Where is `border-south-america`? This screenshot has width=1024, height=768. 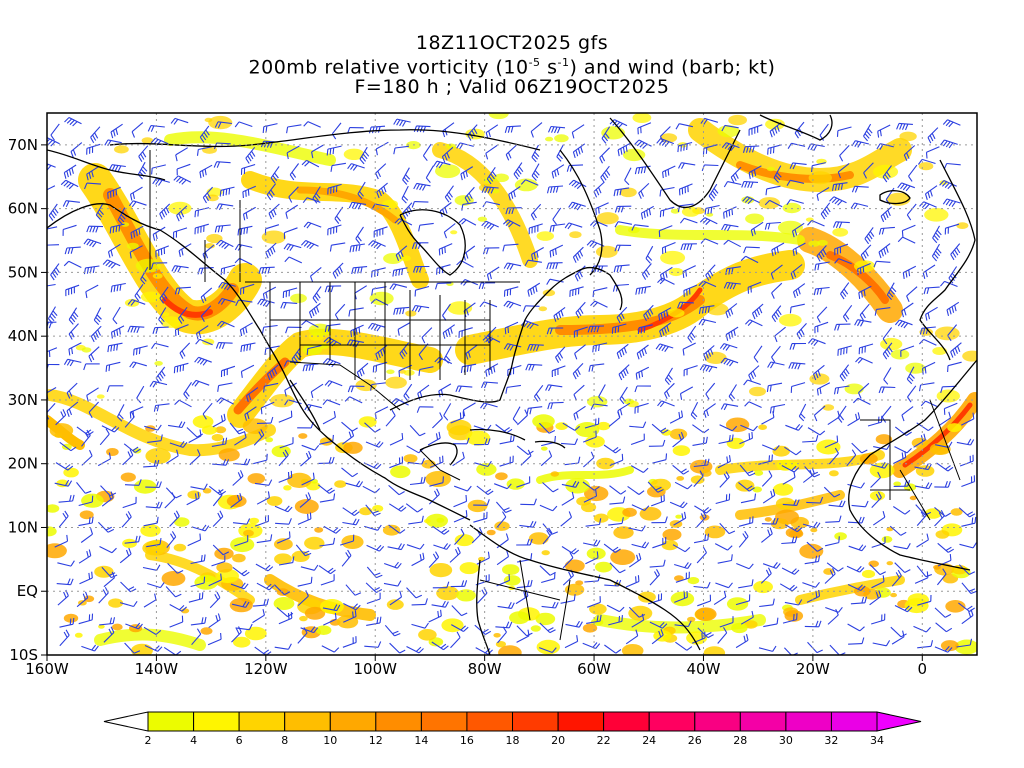 border-south-america is located at coordinates (525, 600).